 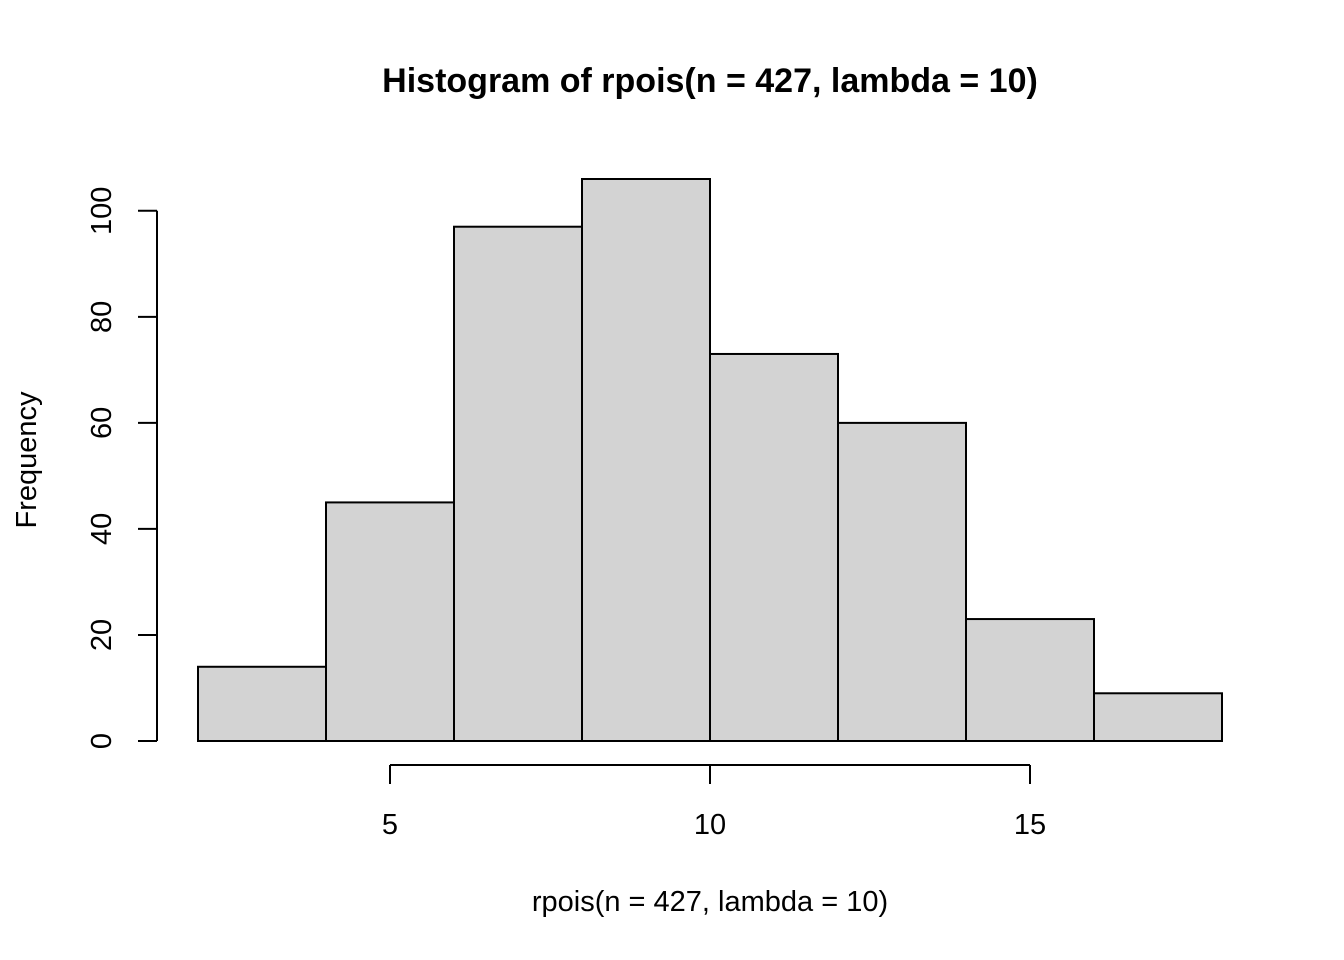 I want to click on x-axis: 5 10 15, so click(x=714, y=802).